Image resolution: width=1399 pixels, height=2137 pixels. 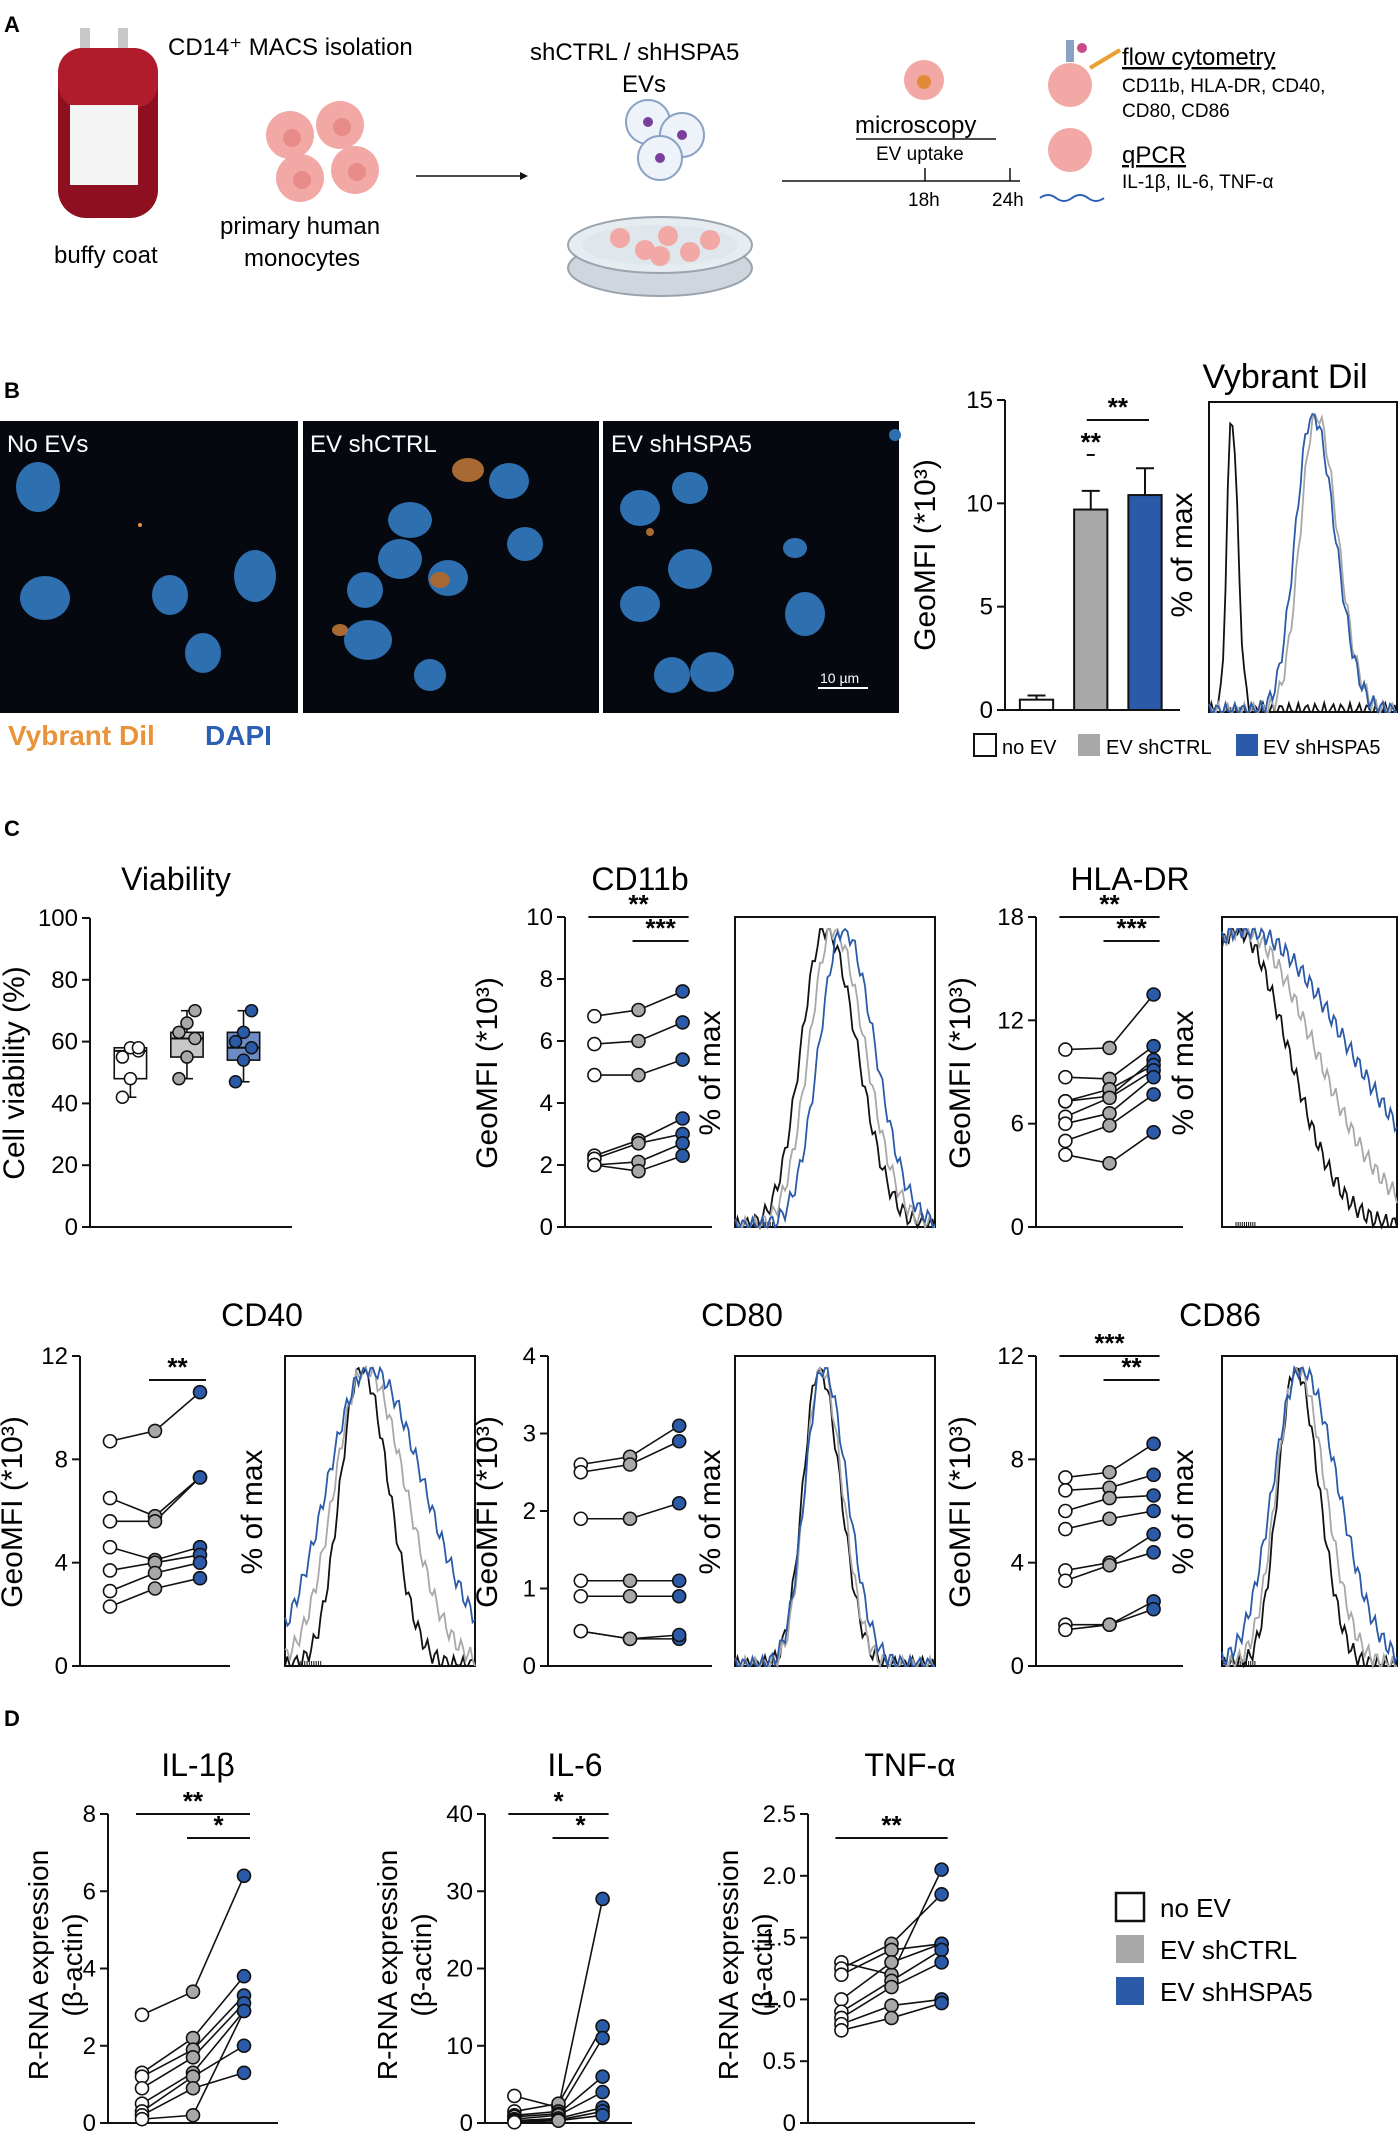 What do you see at coordinates (89, 2123) in the screenshot?
I see `il1b-y-tick-label: 0` at bounding box center [89, 2123].